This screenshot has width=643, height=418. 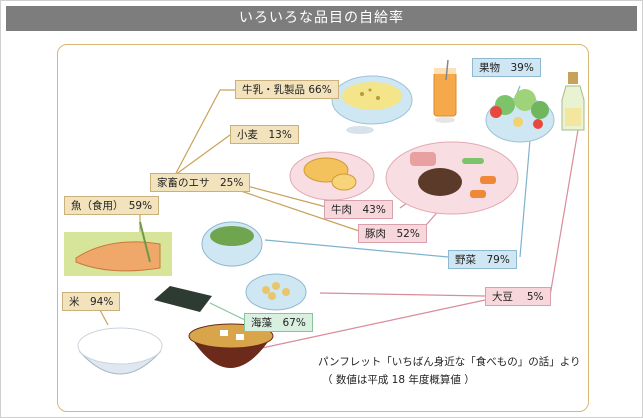 I want to click on connector-seaweed, so click(x=227, y=311).